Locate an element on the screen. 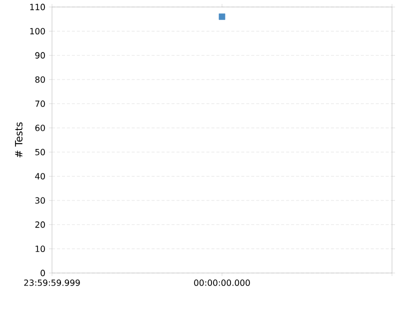 Image resolution: width=400 pixels, height=320 pixels. y-tick-label: 10 is located at coordinates (40, 249).